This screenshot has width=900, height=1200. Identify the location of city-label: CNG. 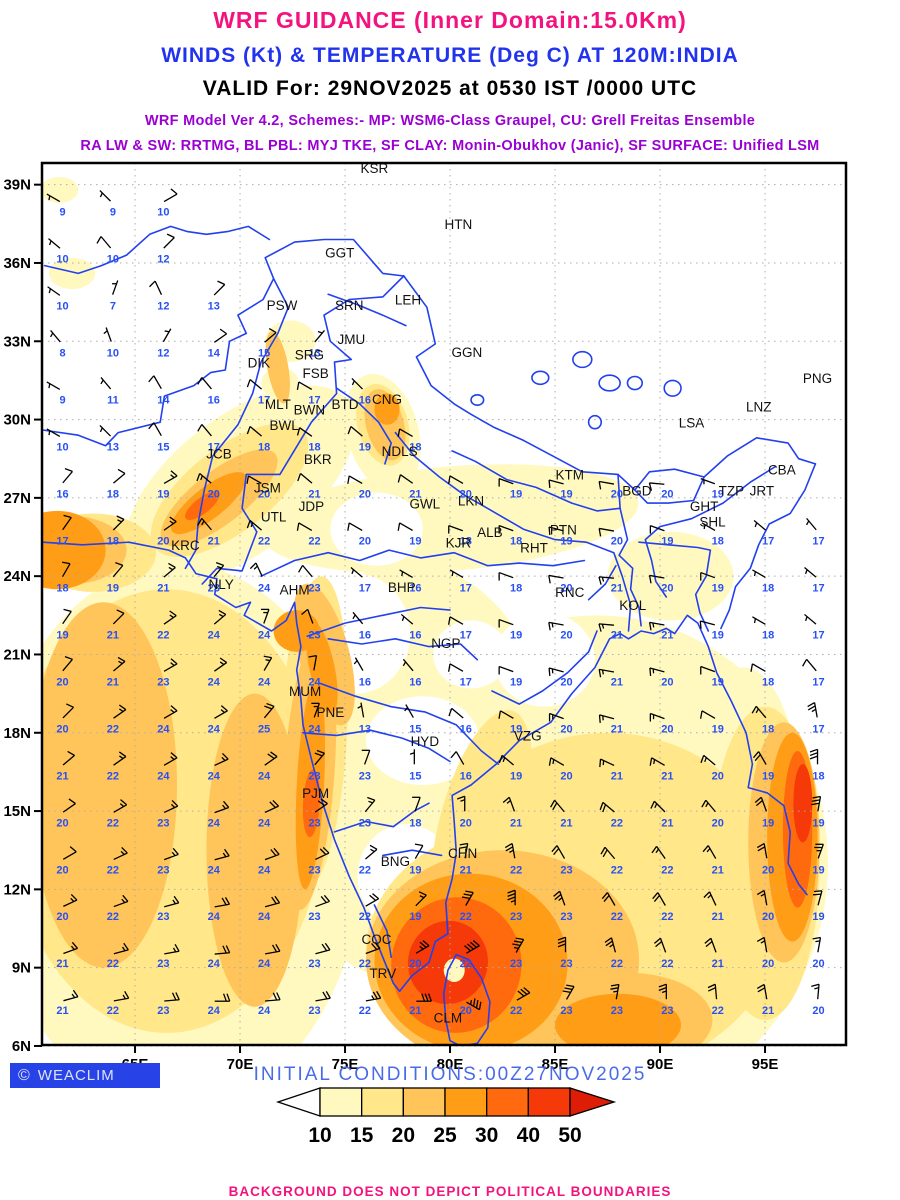
(387, 399).